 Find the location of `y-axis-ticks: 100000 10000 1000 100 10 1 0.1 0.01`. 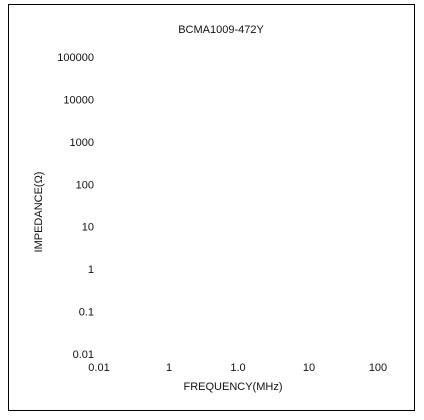

y-axis-ticks: 100000 10000 1000 100 10 1 0.1 0.01 is located at coordinates (75, 206).